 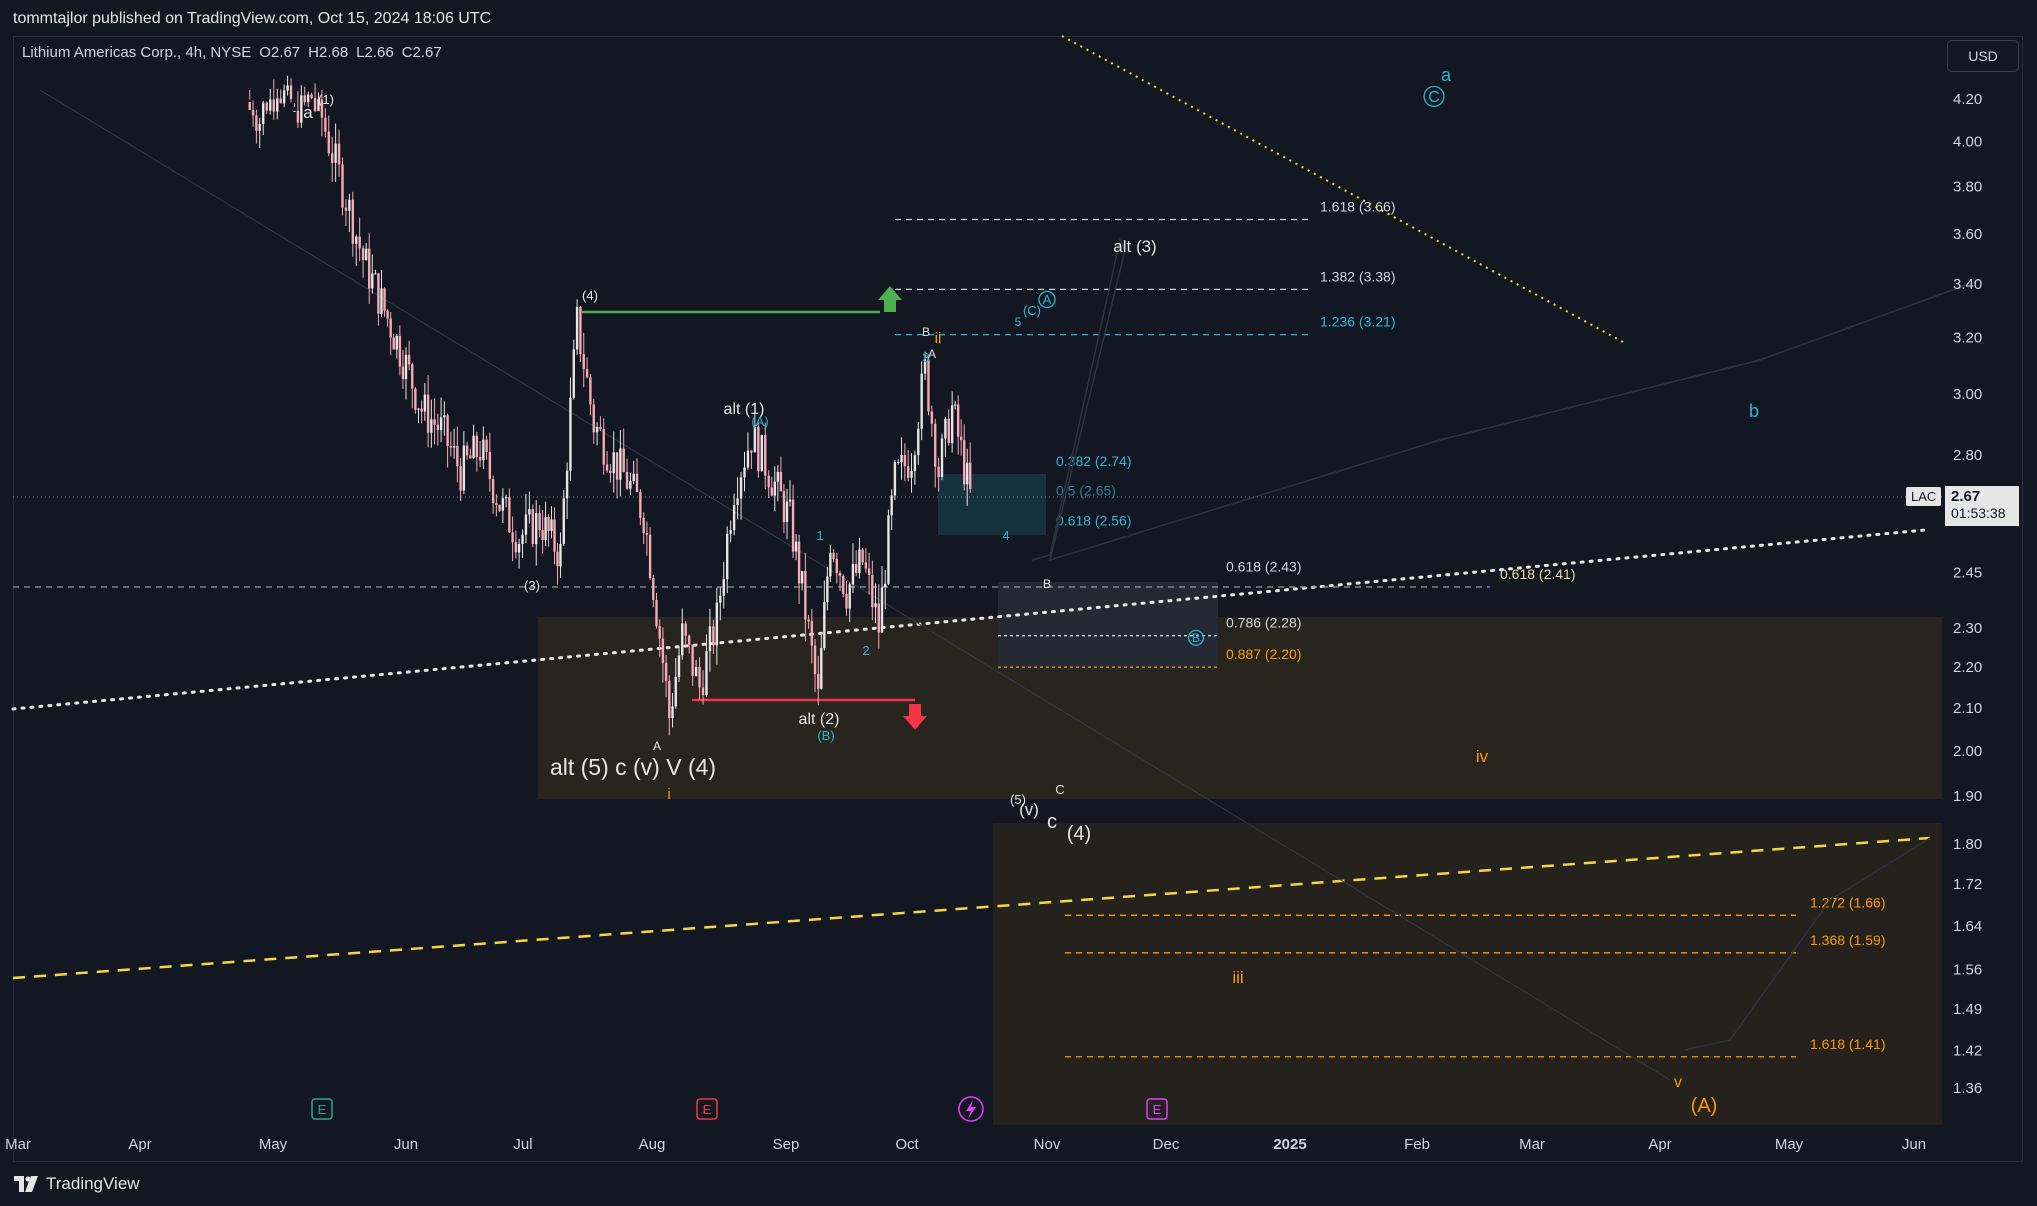 What do you see at coordinates (18, 1144) in the screenshot?
I see `time-tick-label: Mar` at bounding box center [18, 1144].